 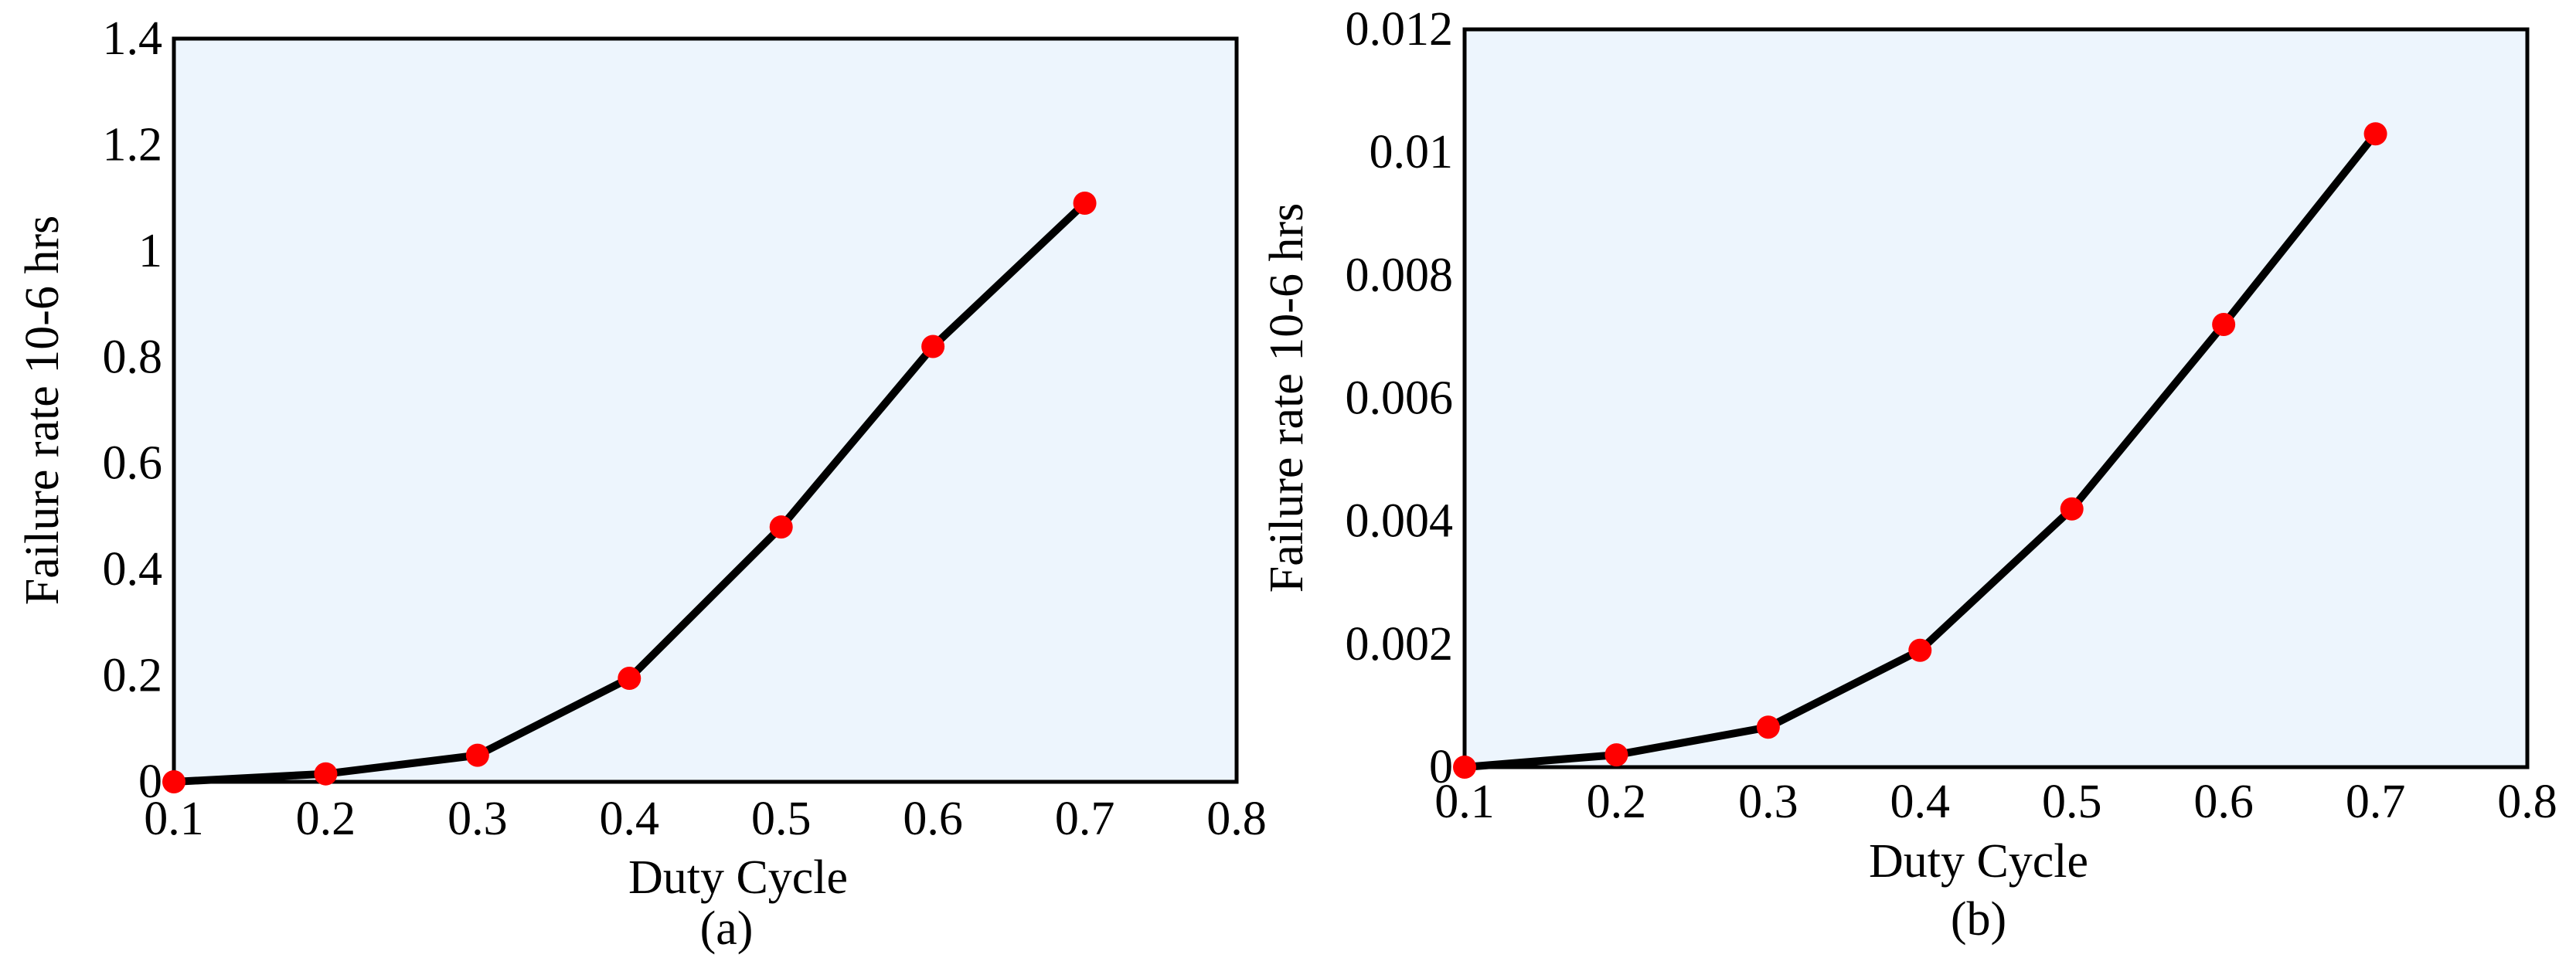 I want to click on y-axis-title-b: Failure rate 10-6 hrs, so click(x=1287, y=398).